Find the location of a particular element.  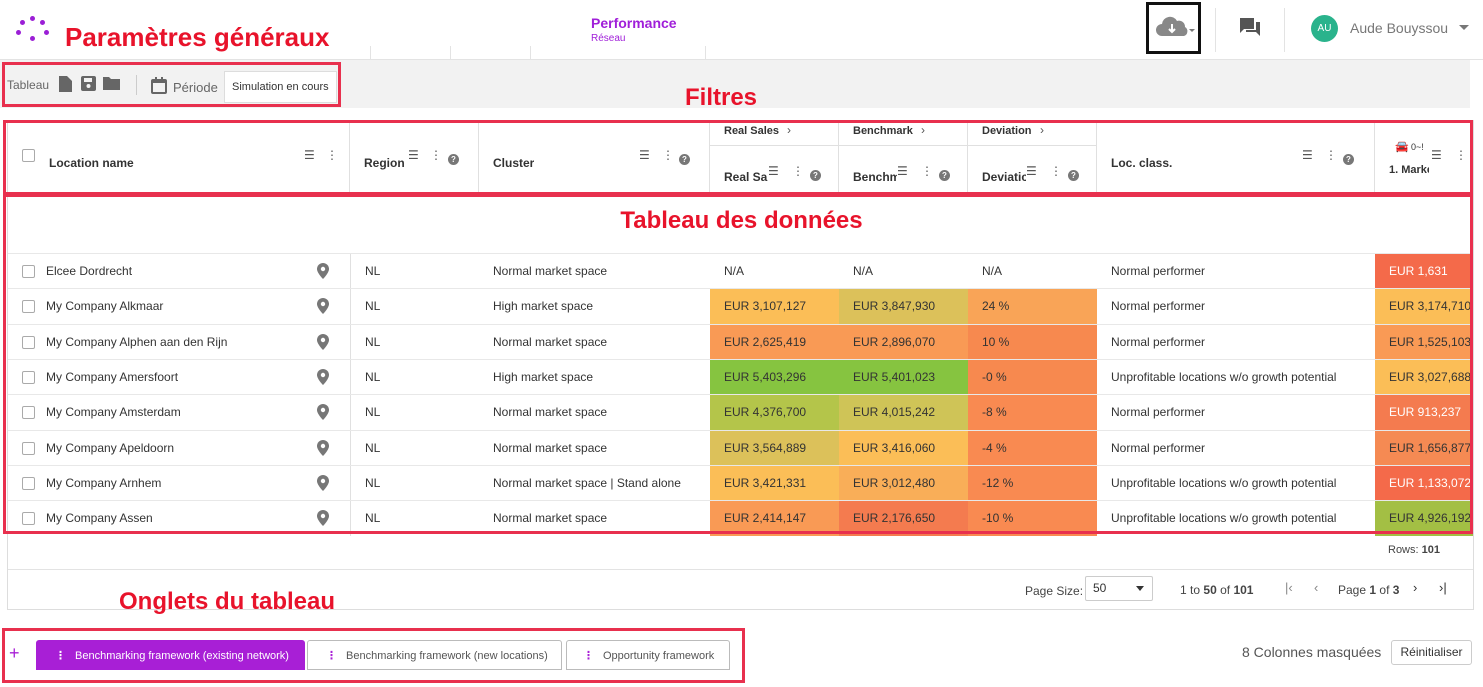

calendar-icon is located at coordinates (159, 85).